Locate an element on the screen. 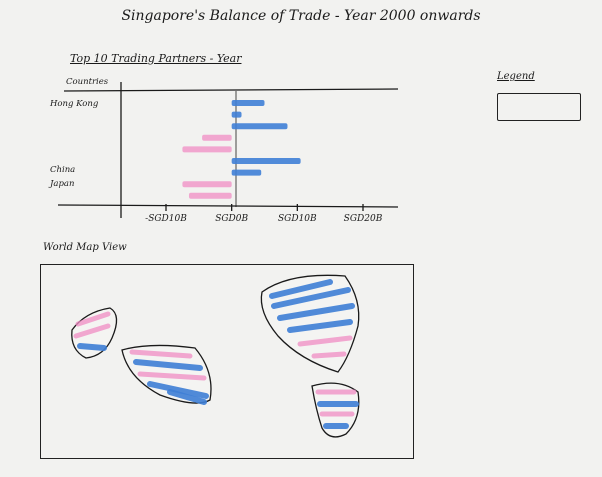  chart-top-rule is located at coordinates (231, 90).